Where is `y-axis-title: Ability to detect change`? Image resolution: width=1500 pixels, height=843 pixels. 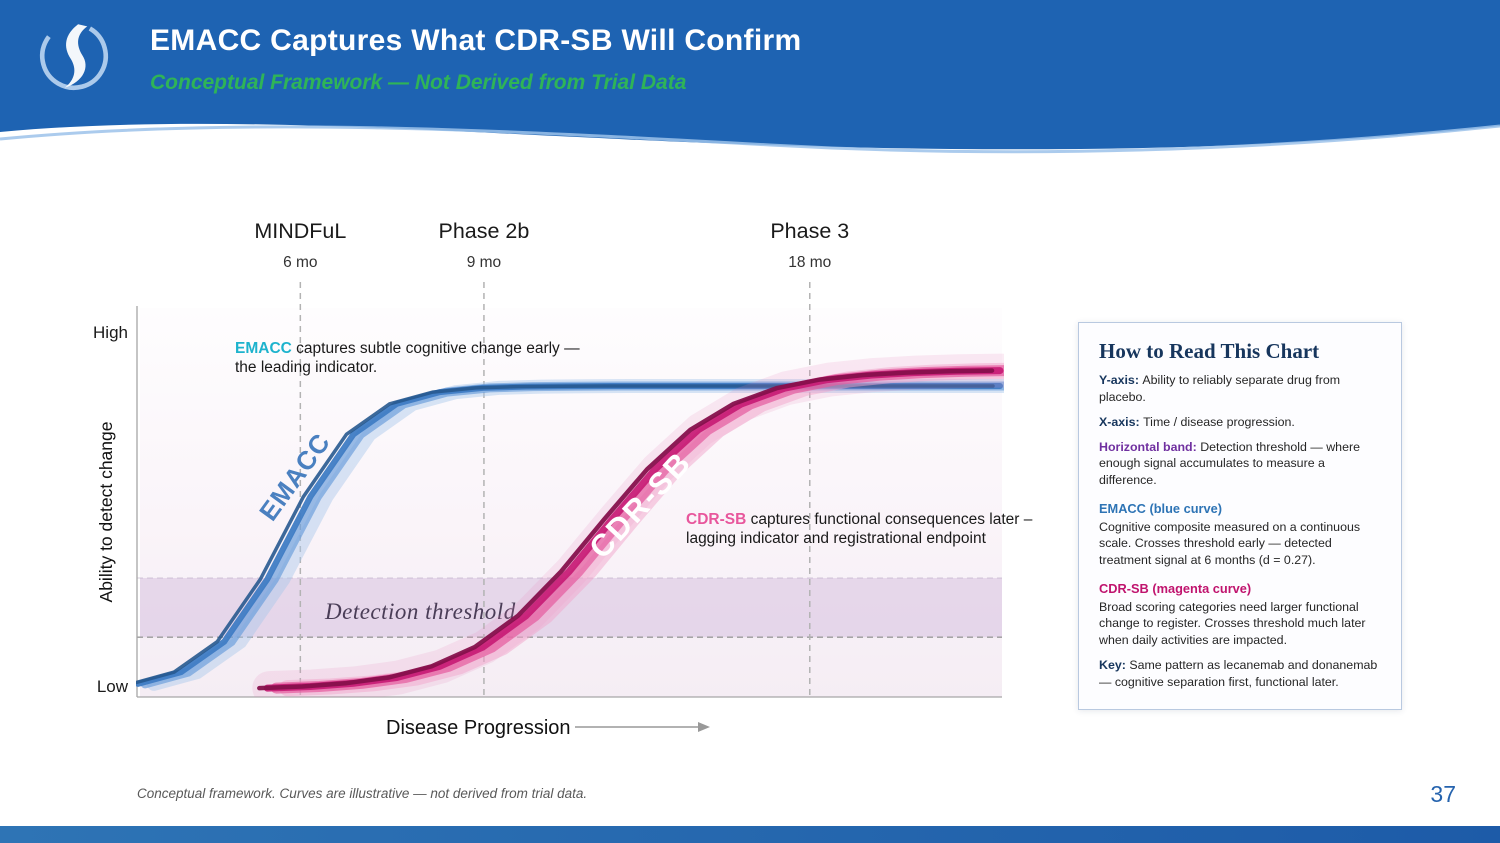 y-axis-title: Ability to detect change is located at coordinates (106, 512).